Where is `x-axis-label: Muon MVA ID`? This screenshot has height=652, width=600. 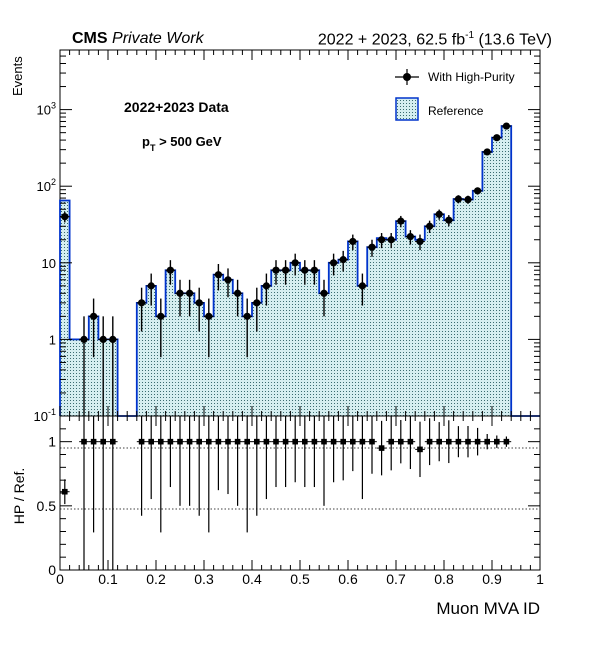 x-axis-label: Muon MVA ID is located at coordinates (488, 608).